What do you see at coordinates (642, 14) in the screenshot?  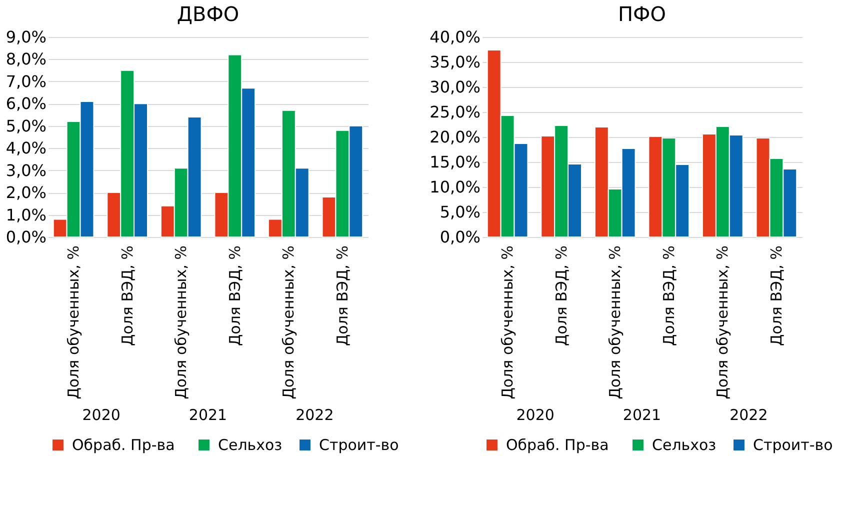 I see `chart-title: ПФО` at bounding box center [642, 14].